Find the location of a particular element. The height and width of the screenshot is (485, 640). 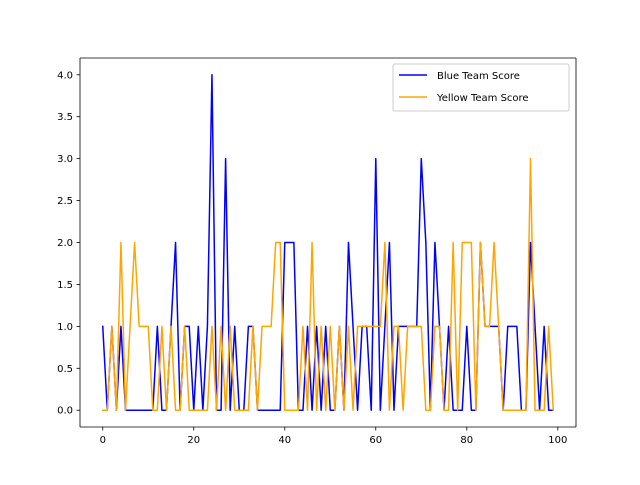

legend-box is located at coordinates (481, 87).